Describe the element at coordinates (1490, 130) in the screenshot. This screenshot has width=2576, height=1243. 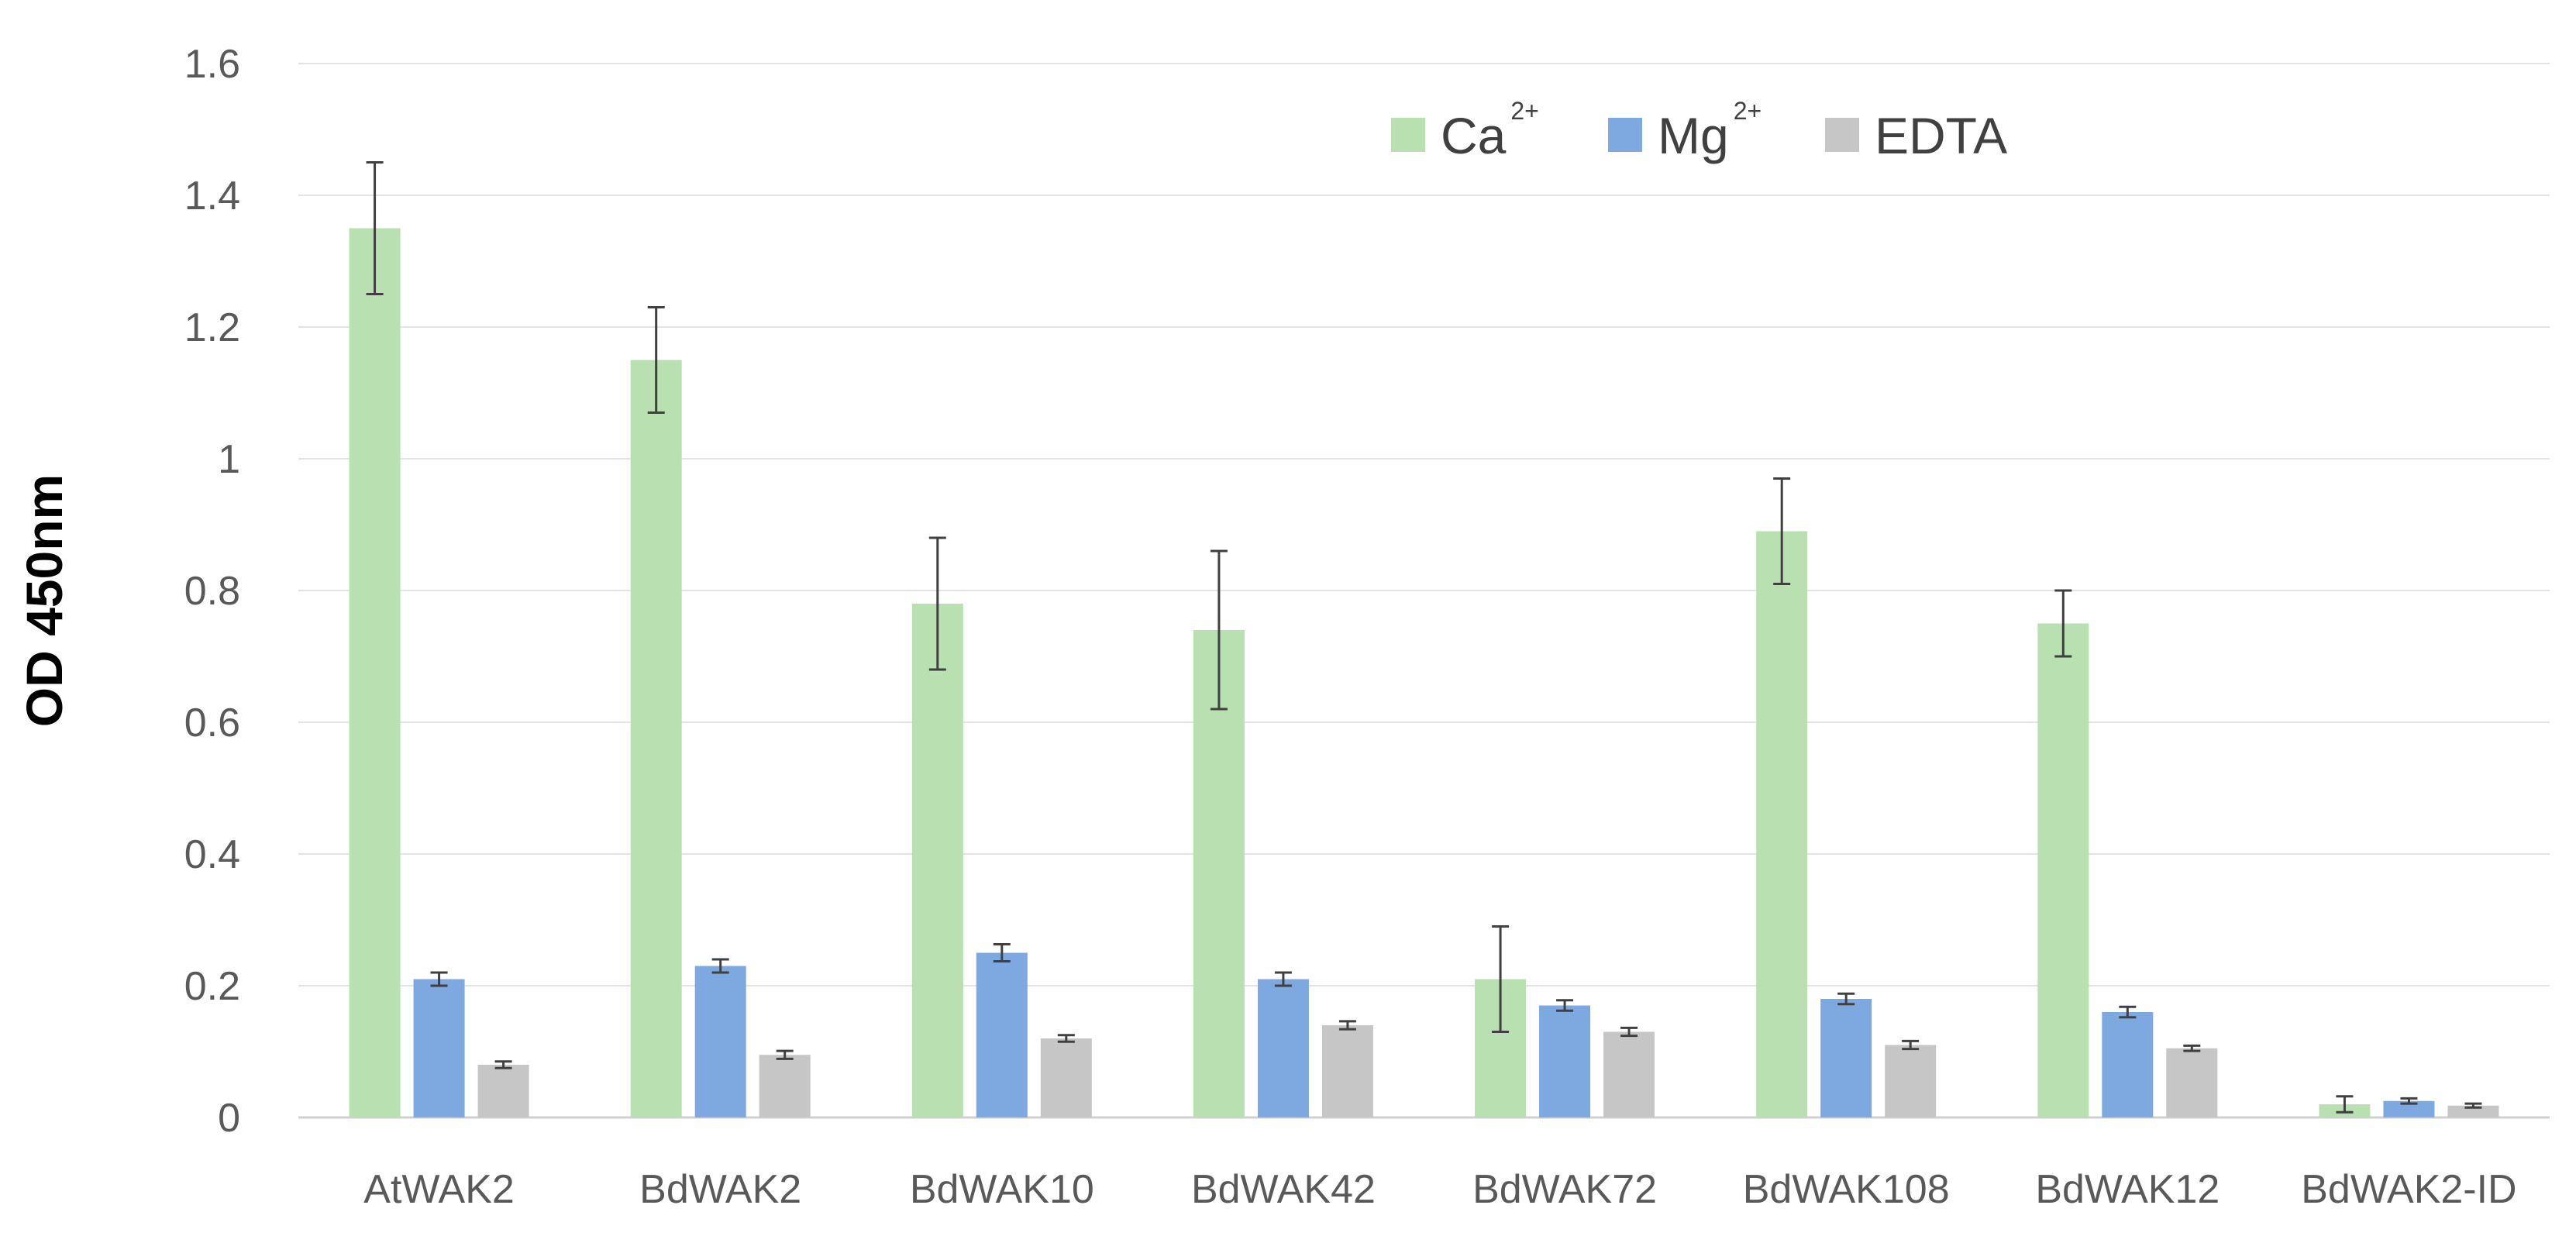
I see `legend-label: Ca 2+` at that location.